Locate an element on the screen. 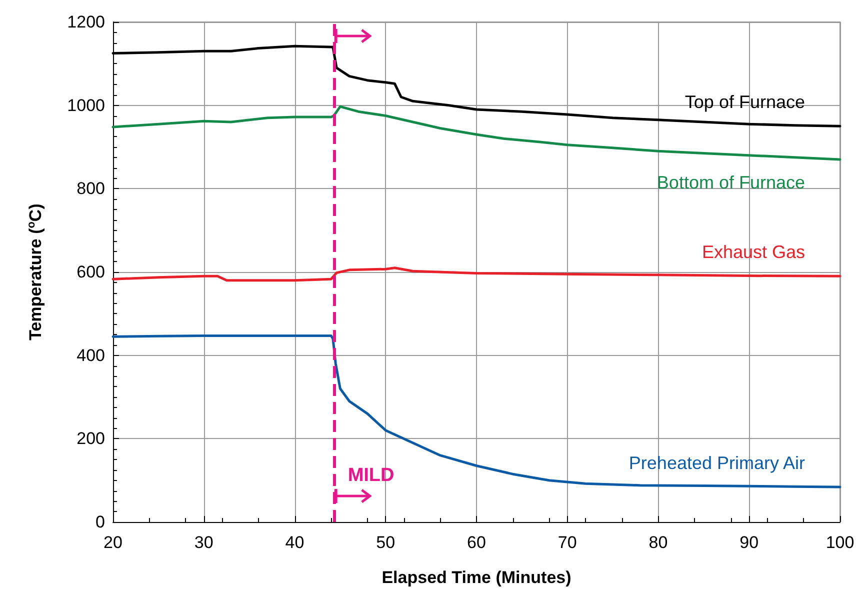 Image resolution: width=861 pixels, height=607 pixels. x-tick-label: 60 is located at coordinates (476, 542).